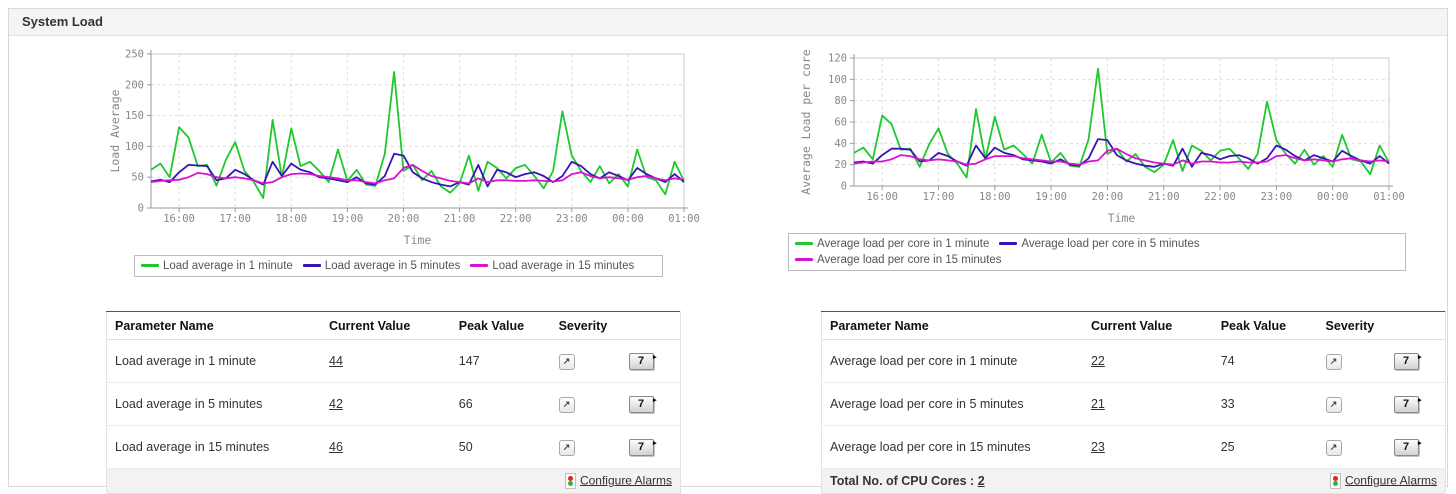 The width and height of the screenshot is (1456, 494). What do you see at coordinates (134, 85) in the screenshot?
I see `svg-text: 200` at bounding box center [134, 85].